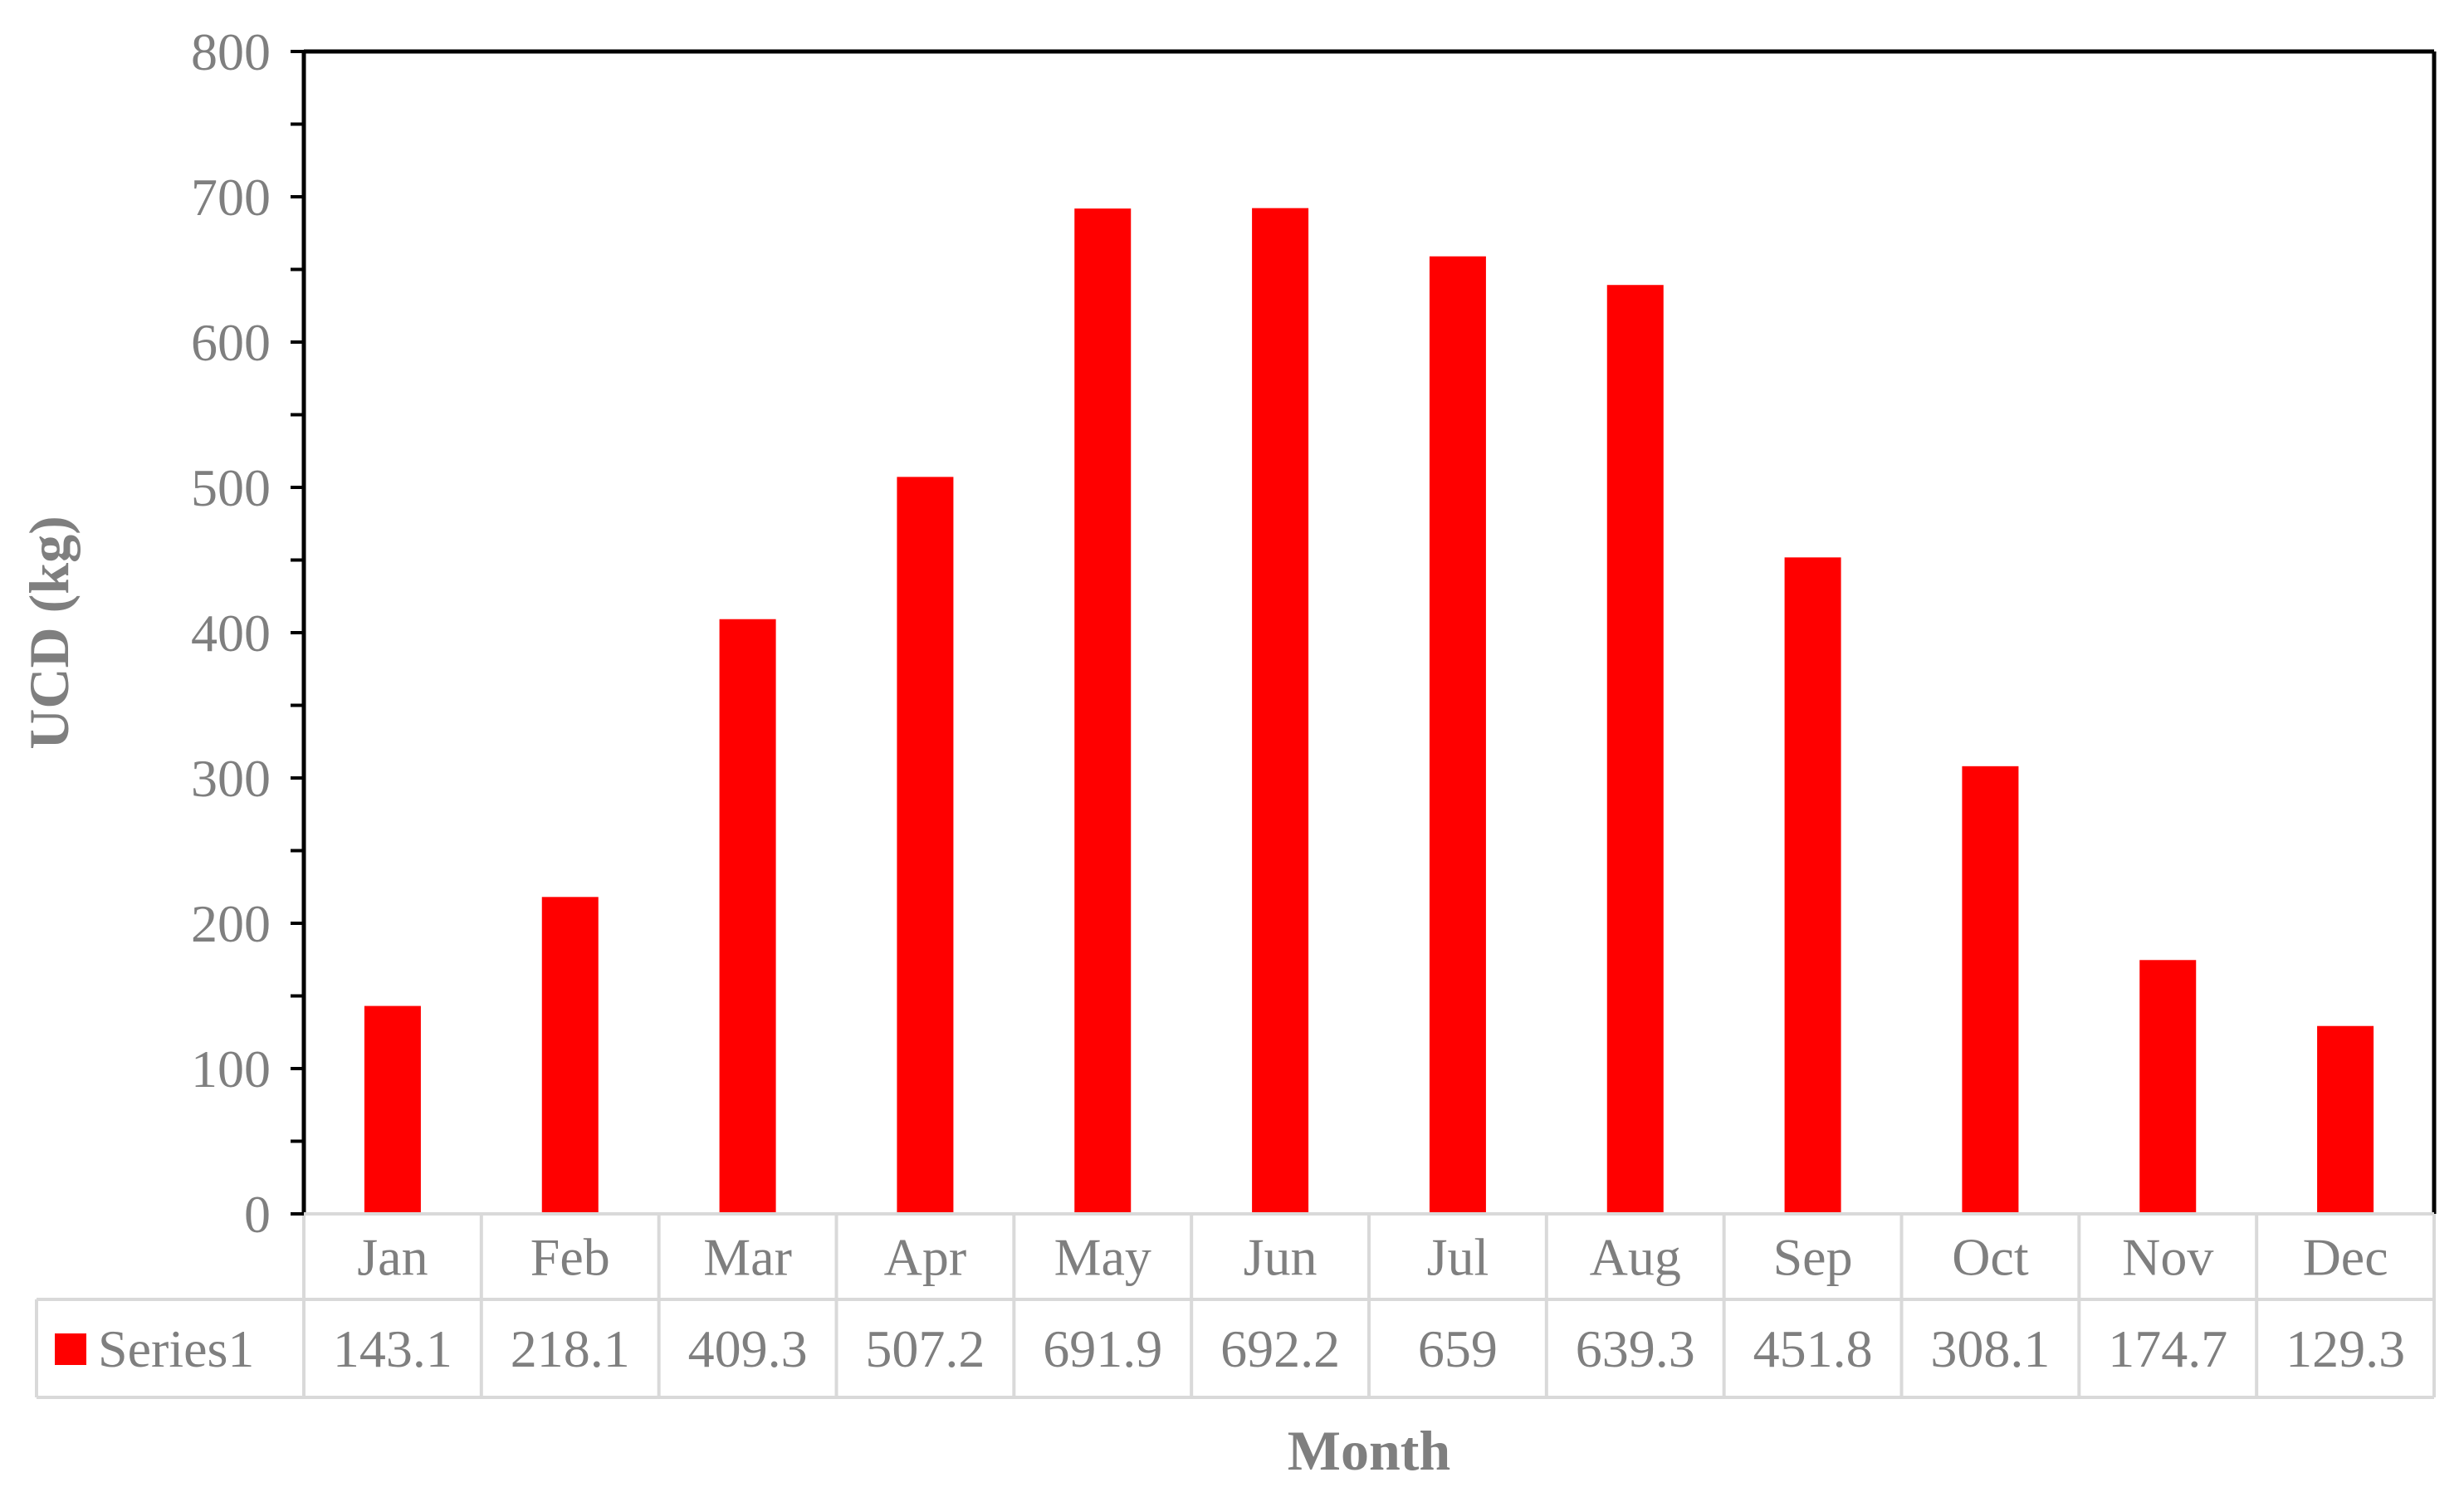 This screenshot has height=1497, width=2464. What do you see at coordinates (1990, 1348) in the screenshot?
I see `data-table-value: 308.1` at bounding box center [1990, 1348].